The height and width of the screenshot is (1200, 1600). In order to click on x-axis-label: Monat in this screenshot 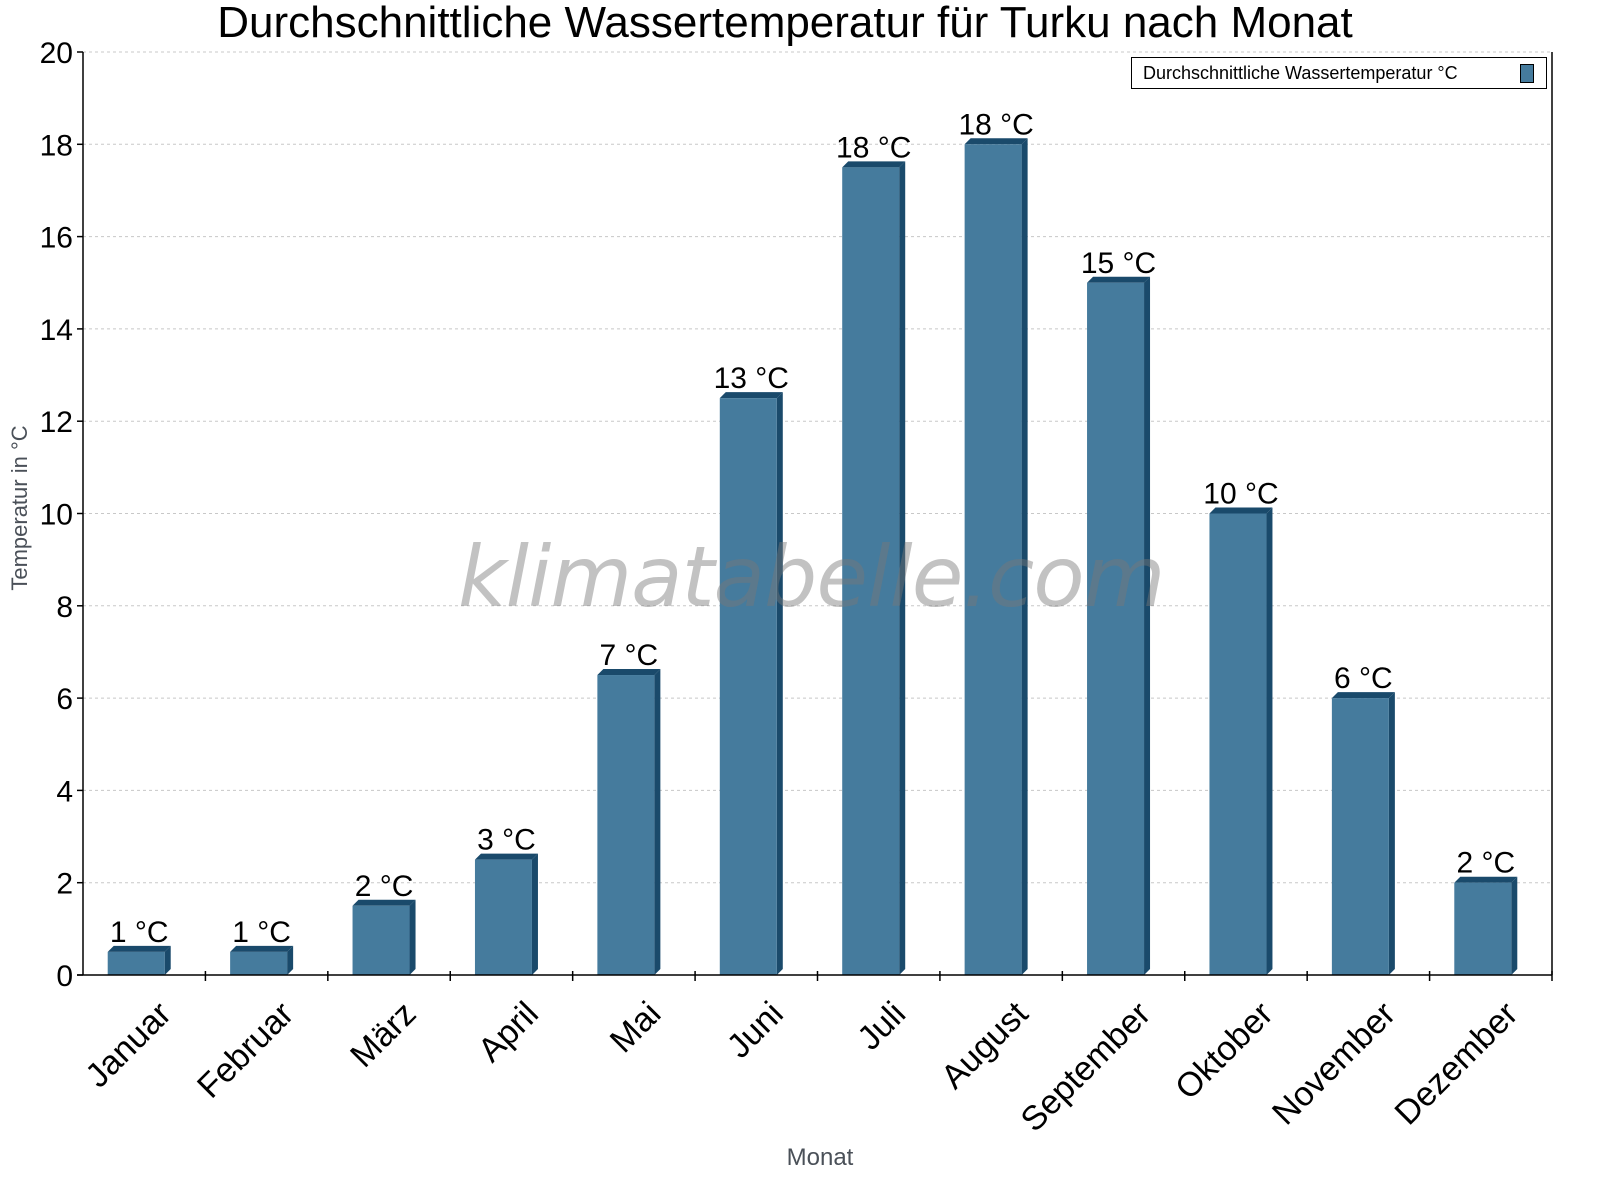, I will do `click(820, 1157)`.